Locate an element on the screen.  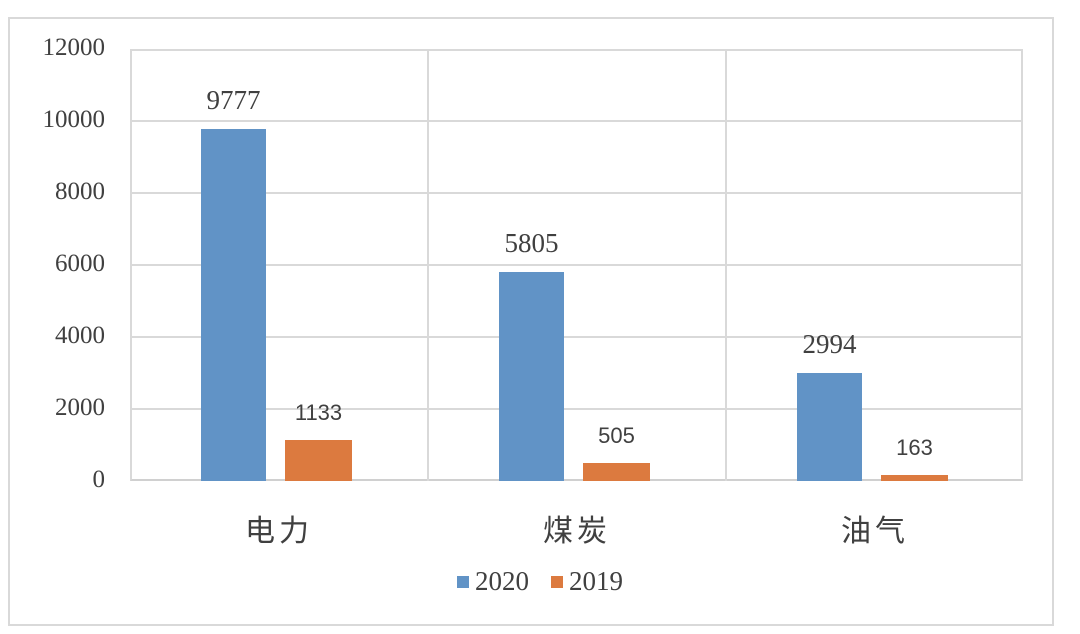
data-label-2020-oil-gas: 2994 is located at coordinates (829, 344).